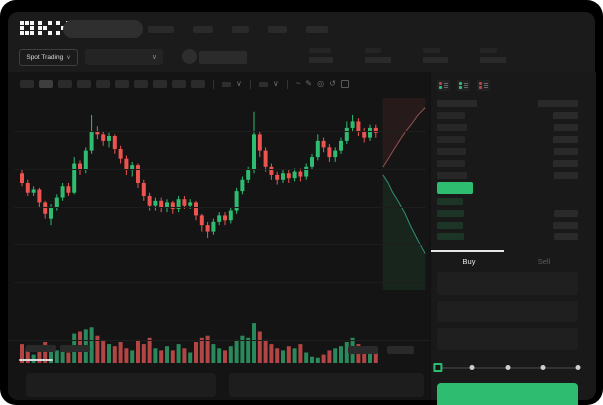 Image resolution: width=603 pixels, height=405 pixels. I want to click on slider-handle, so click(438, 367).